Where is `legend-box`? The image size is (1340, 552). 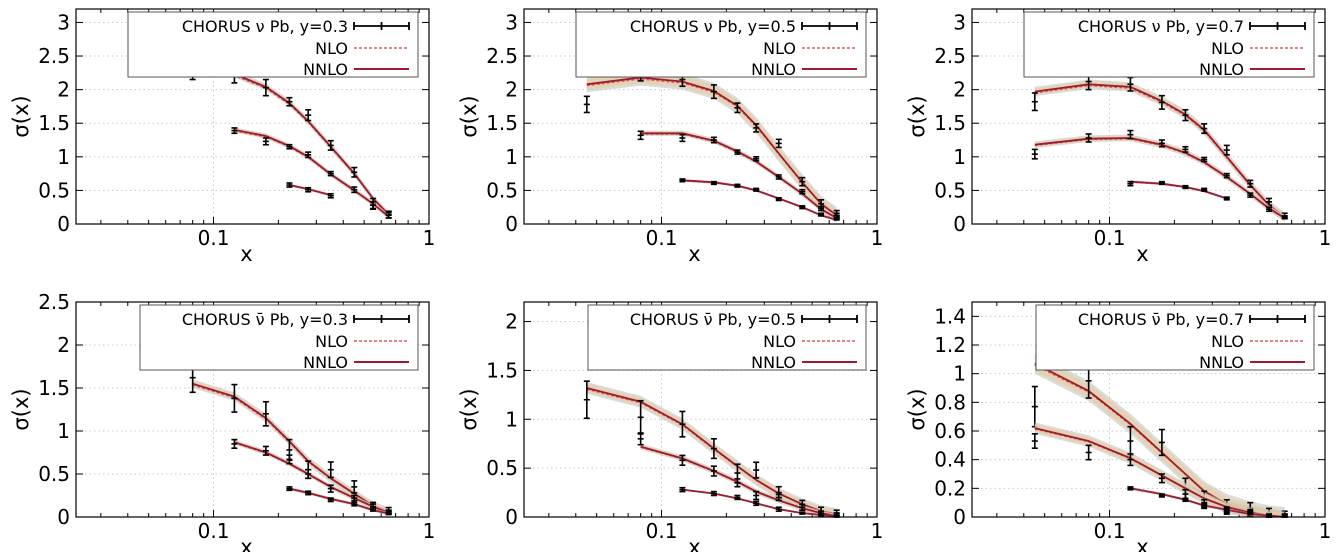
legend-box is located at coordinates (273, 44).